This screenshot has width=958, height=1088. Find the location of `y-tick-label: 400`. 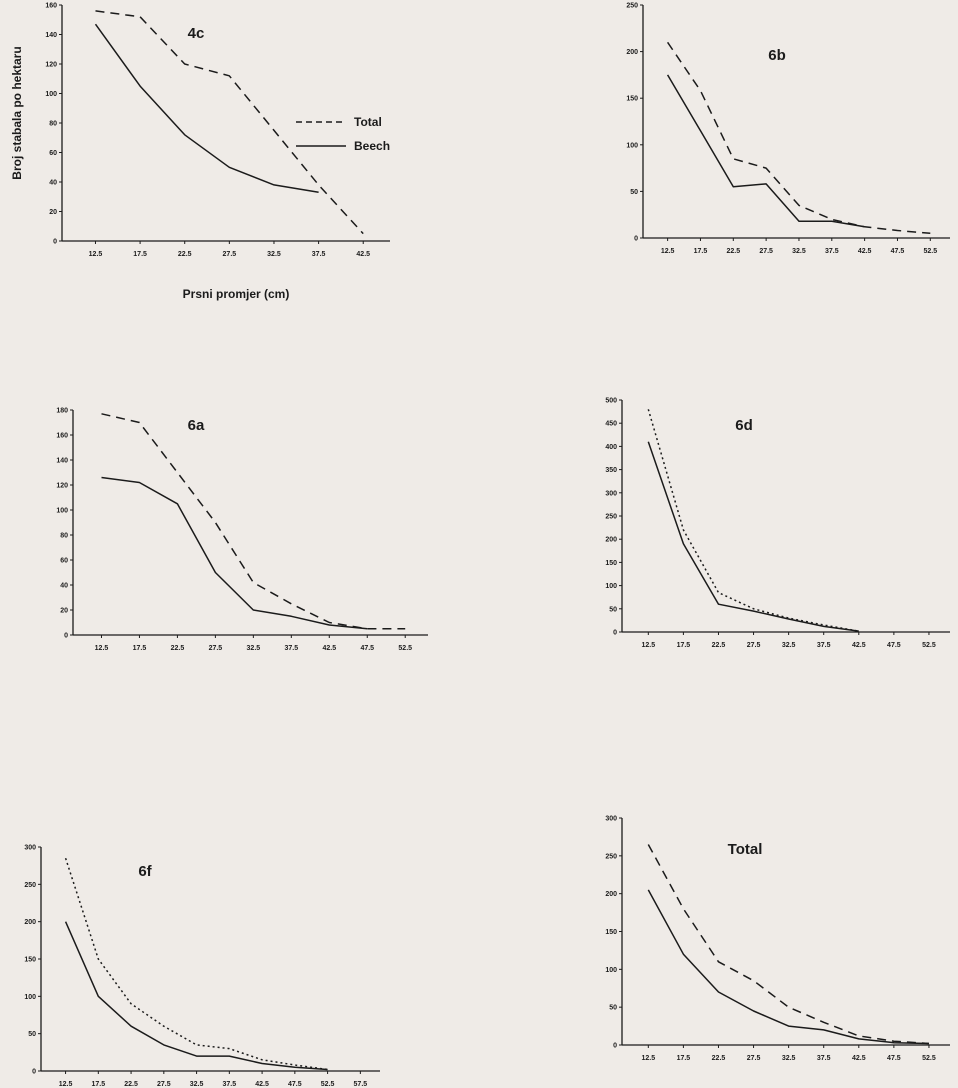

y-tick-label: 400 is located at coordinates (611, 447).